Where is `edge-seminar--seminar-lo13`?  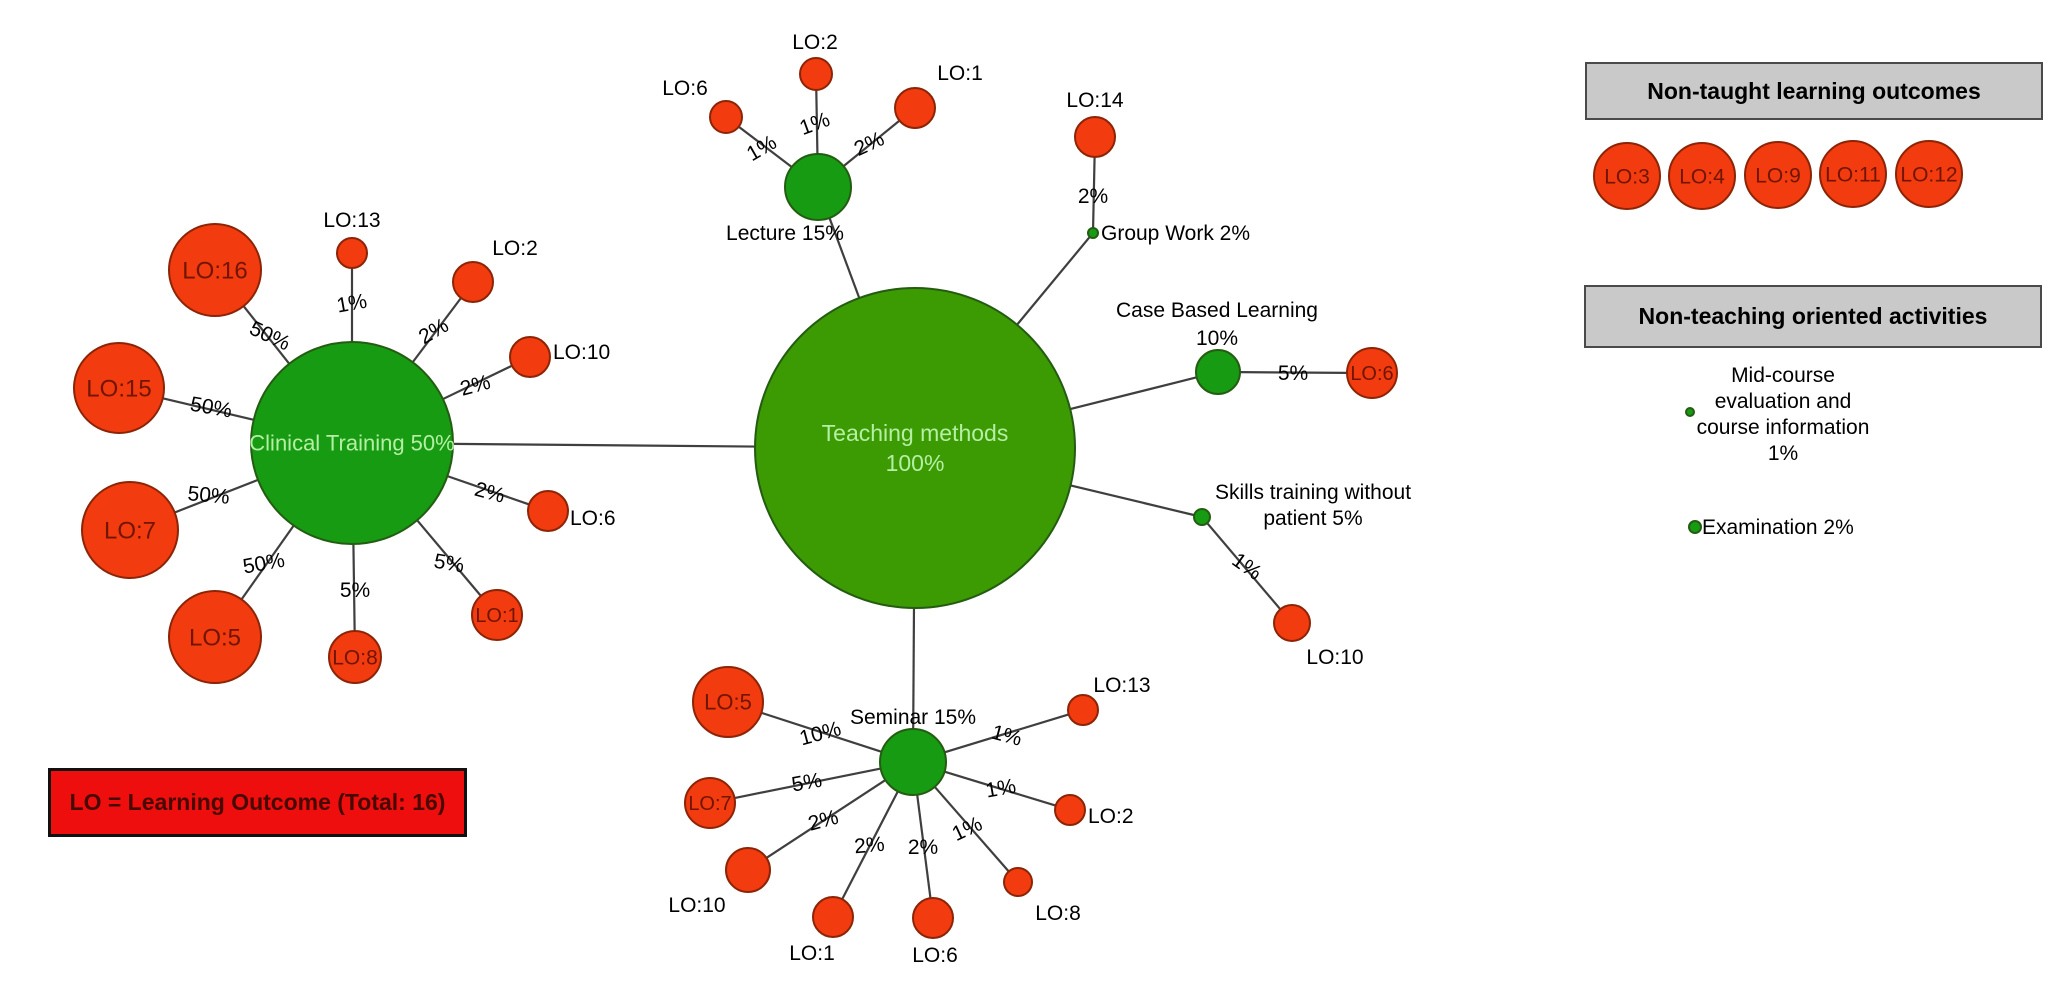
edge-seminar--seminar-lo13 is located at coordinates (1006, 733).